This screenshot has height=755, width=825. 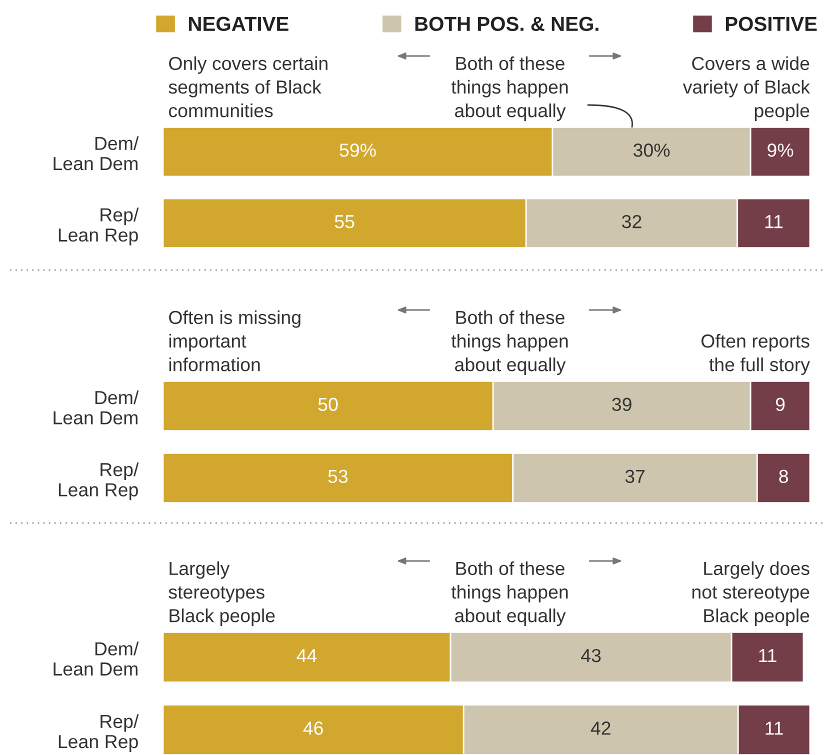 I want to click on legend-label: BOTH POS. & NEG., so click(x=506, y=24).